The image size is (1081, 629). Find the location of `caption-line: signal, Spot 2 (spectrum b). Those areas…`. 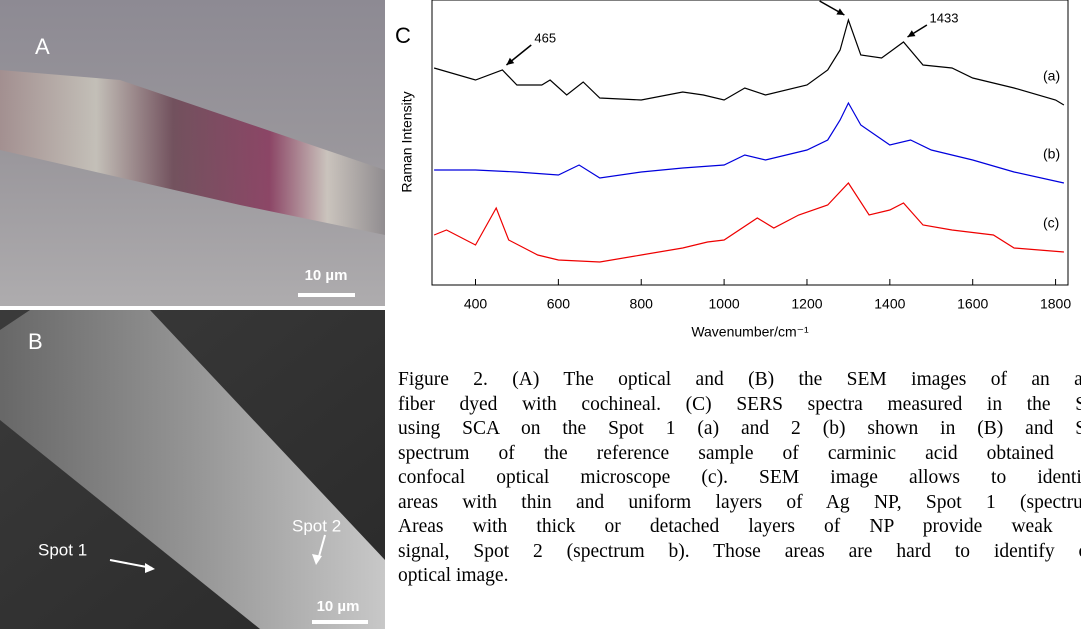

caption-line: signal, Spot 2 (spectrum b). Those areas… is located at coordinates (739, 551).